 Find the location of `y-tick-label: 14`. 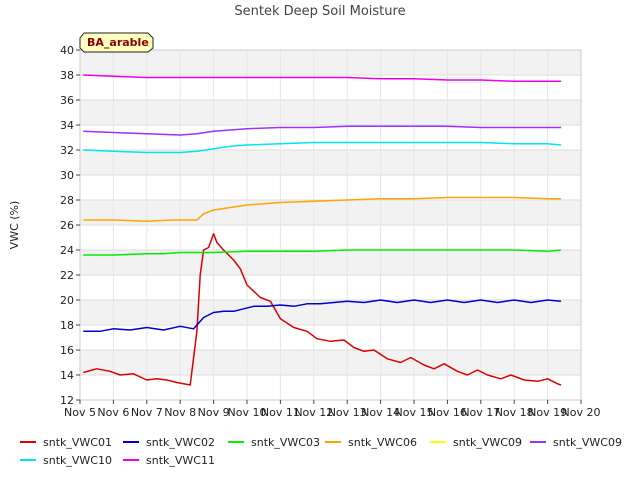

y-tick-label: 14 is located at coordinates (67, 375).